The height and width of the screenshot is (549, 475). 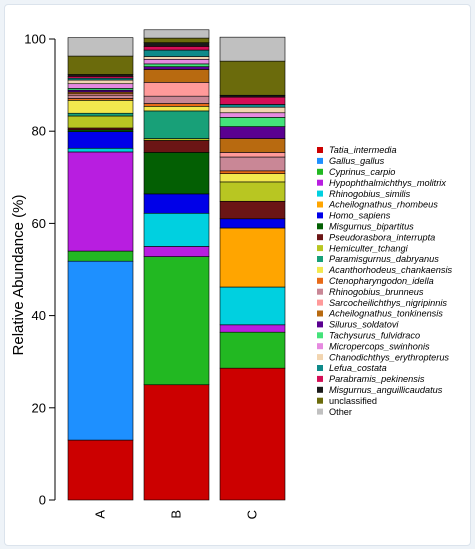 I want to click on y-tick-label-20: 20, so click(x=39, y=407).